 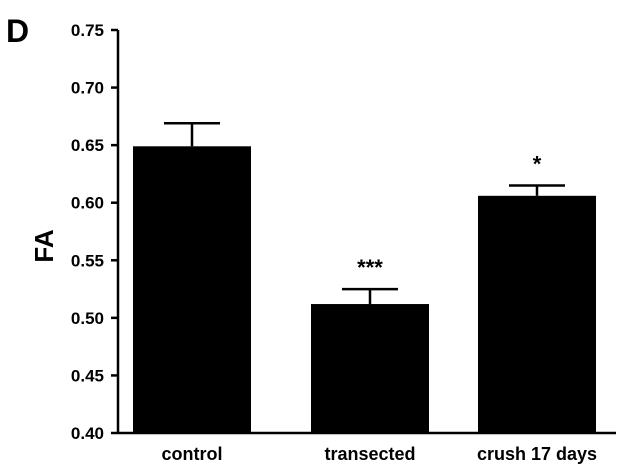 What do you see at coordinates (87, 145) in the screenshot?
I see `y-tick-label: 0.65` at bounding box center [87, 145].